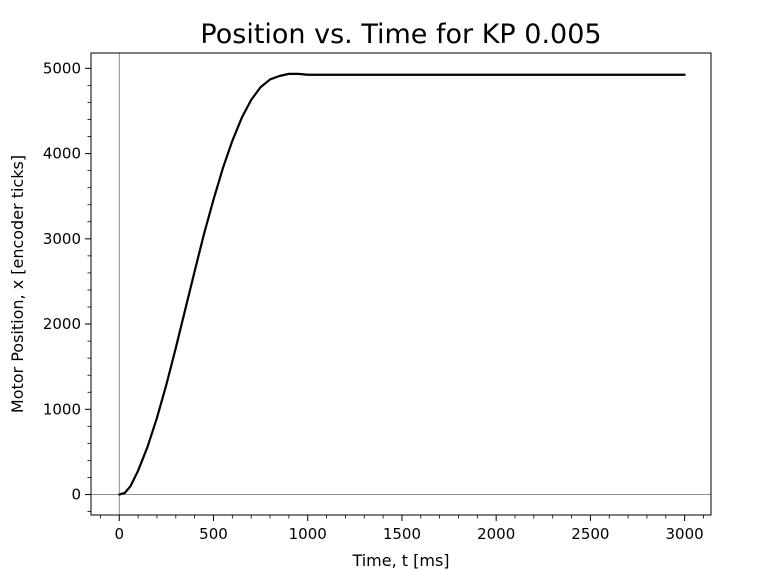 The width and height of the screenshot is (783, 570). I want to click on y-tick-label: 4000, so click(62, 154).